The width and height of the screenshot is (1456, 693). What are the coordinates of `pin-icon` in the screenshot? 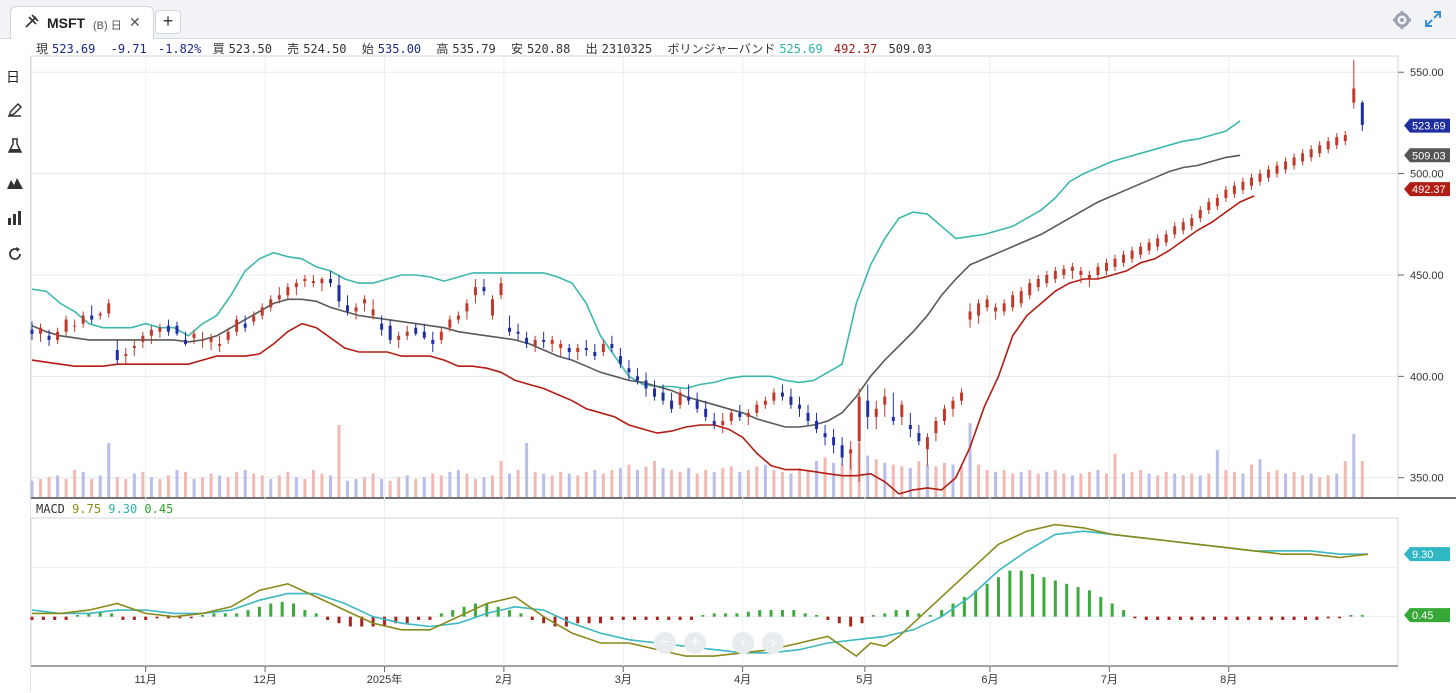 It's located at (31, 22).